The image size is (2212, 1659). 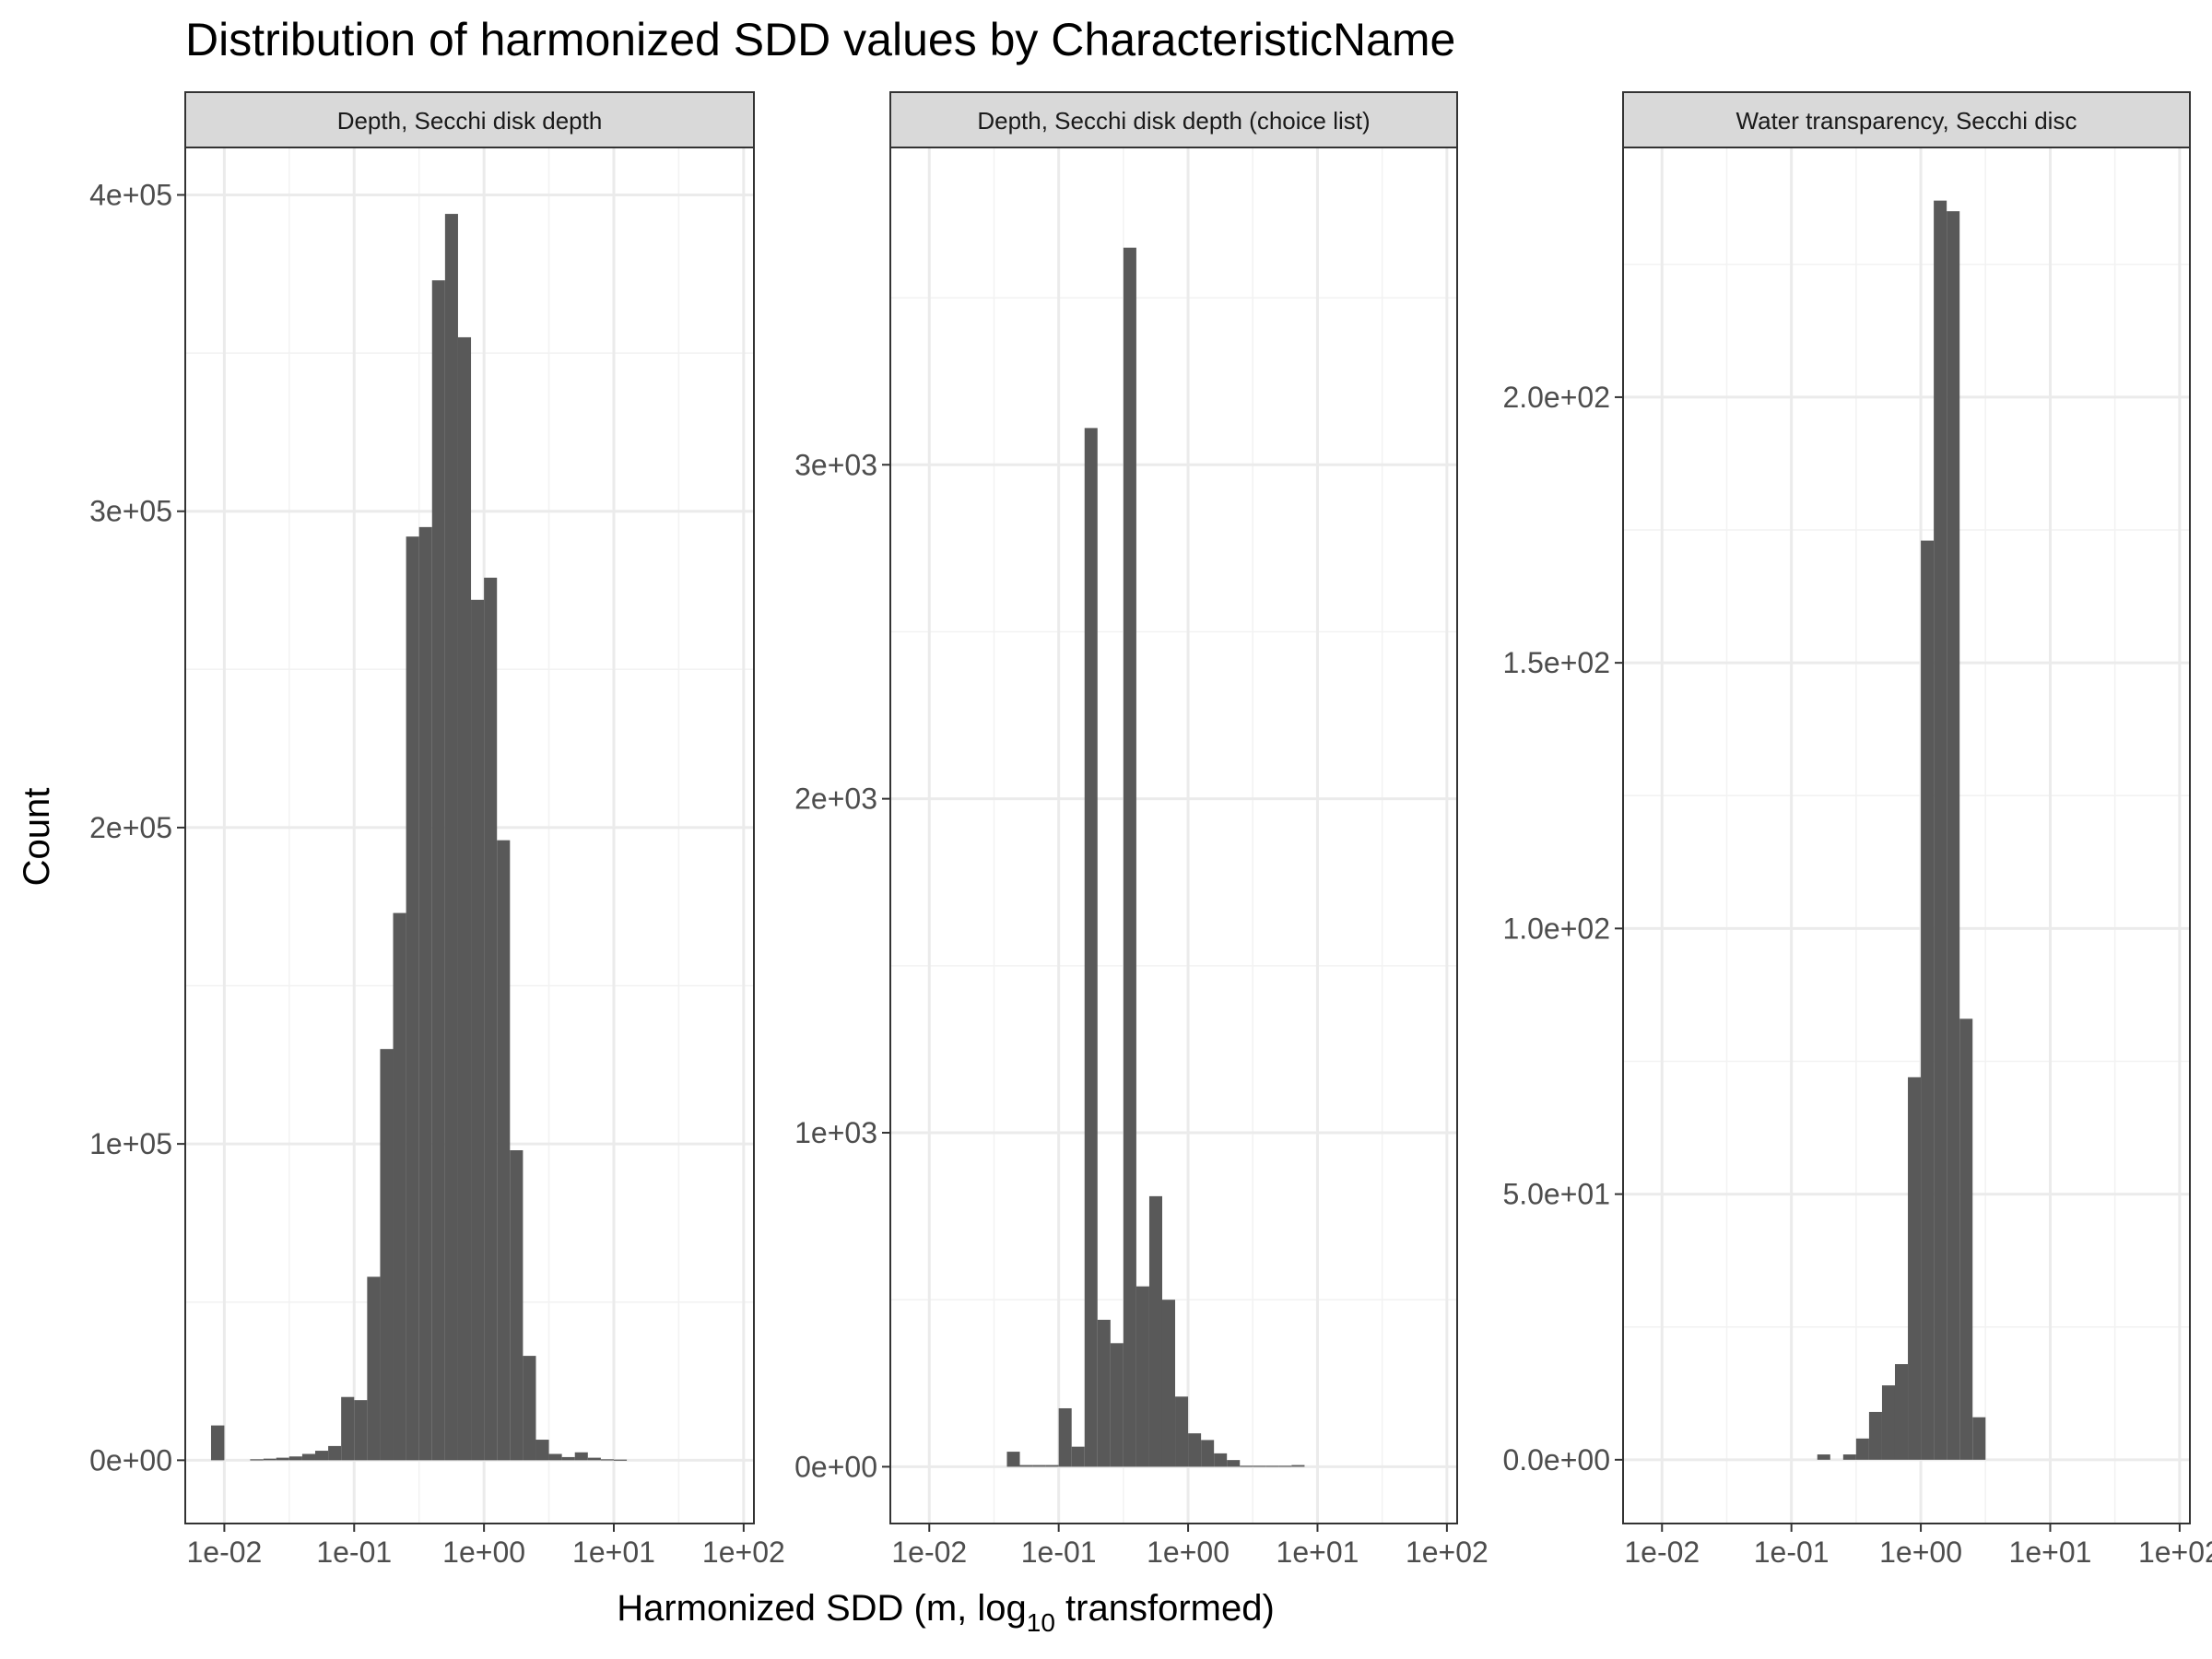 I want to click on facet-strip-label: Water transparency, Secchi disc, so click(x=1906, y=121).